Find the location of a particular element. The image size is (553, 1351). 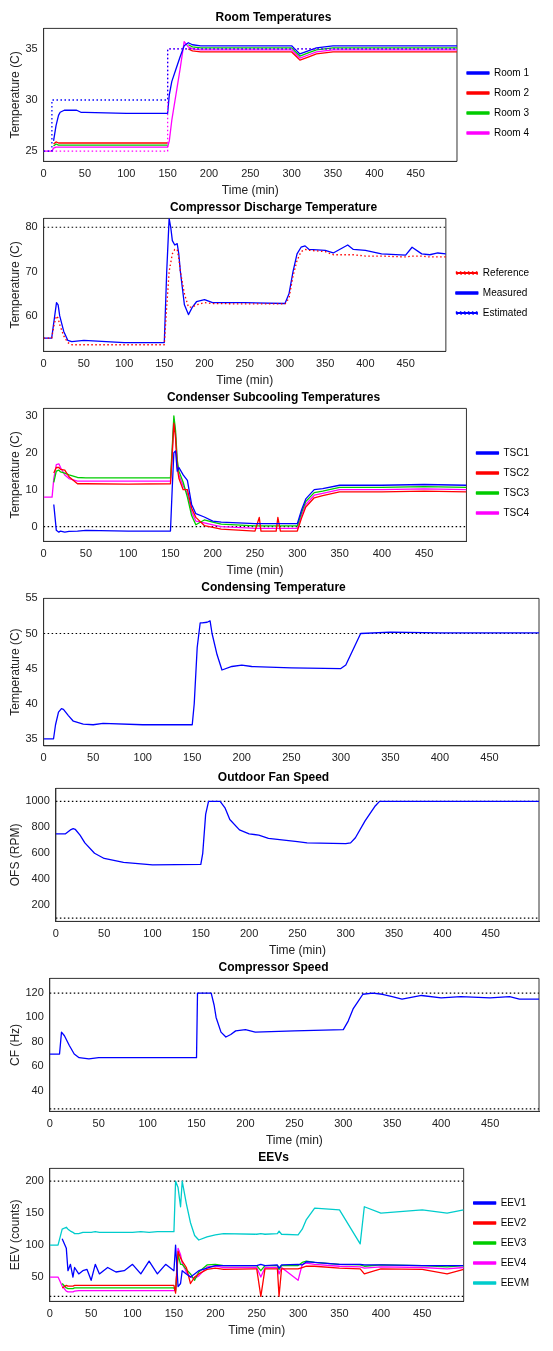

y-axis-title: EEV (counts) is located at coordinates (14, 1235).